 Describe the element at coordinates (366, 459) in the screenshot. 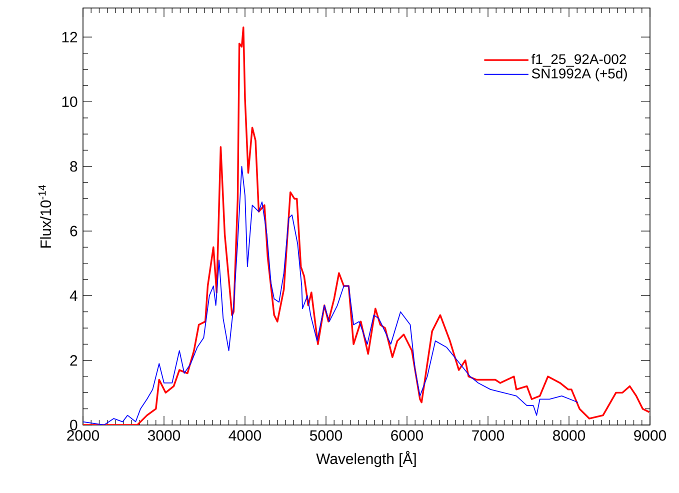

I see `x-axis-title: Wavelength [Å]` at that location.